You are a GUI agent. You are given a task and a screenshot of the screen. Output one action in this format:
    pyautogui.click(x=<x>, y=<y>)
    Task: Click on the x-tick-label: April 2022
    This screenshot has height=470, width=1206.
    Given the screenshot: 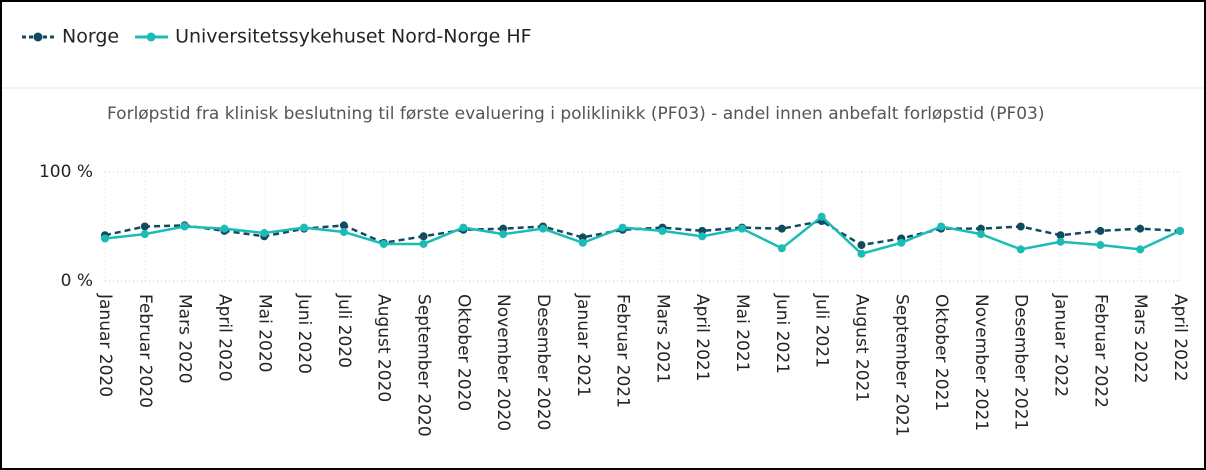 What is the action you would take?
    pyautogui.click(x=1180, y=338)
    